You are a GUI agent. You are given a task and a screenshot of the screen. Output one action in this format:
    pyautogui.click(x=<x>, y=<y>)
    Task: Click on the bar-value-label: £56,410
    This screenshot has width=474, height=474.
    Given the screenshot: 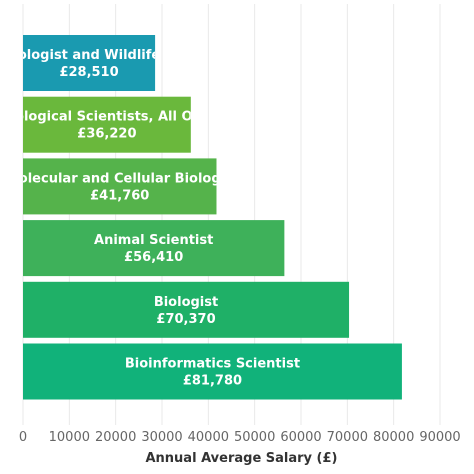 What is the action you would take?
    pyautogui.click(x=153, y=257)
    